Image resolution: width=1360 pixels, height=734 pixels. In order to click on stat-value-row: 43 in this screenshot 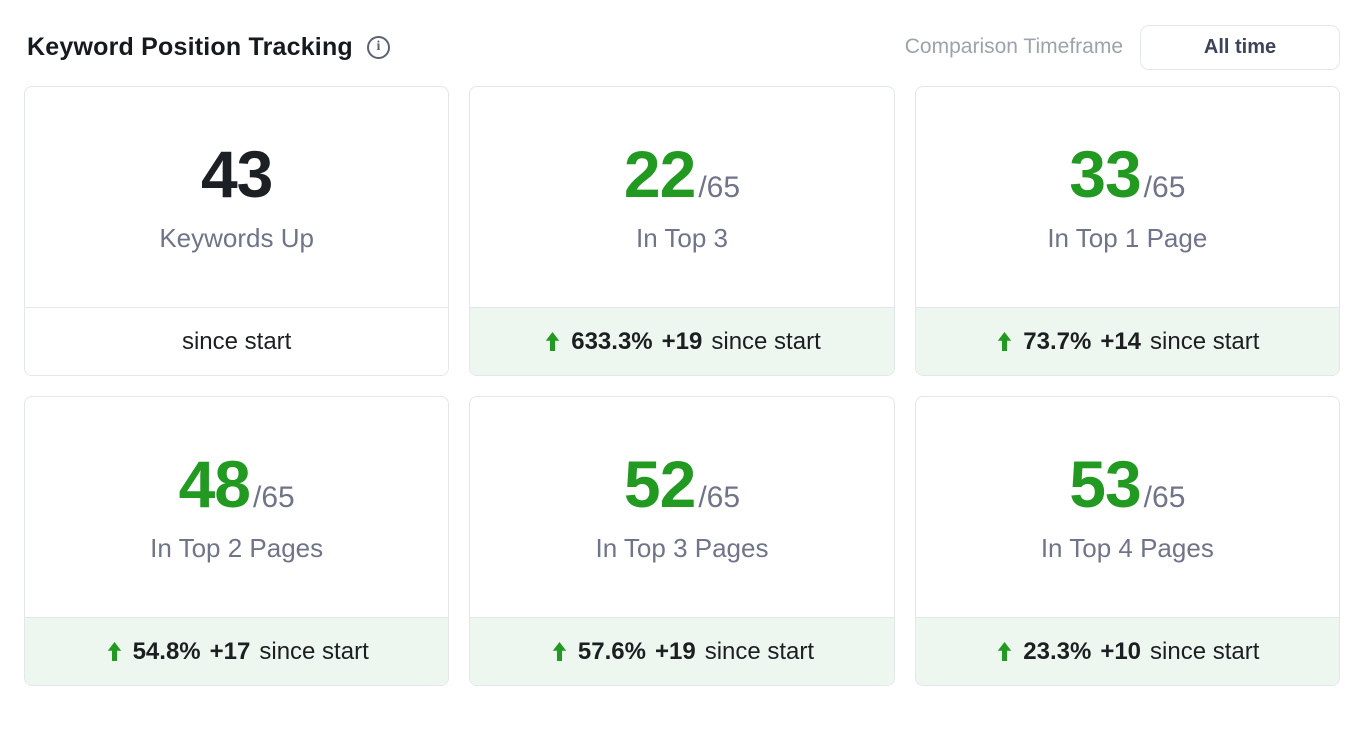, I will do `click(236, 173)`.